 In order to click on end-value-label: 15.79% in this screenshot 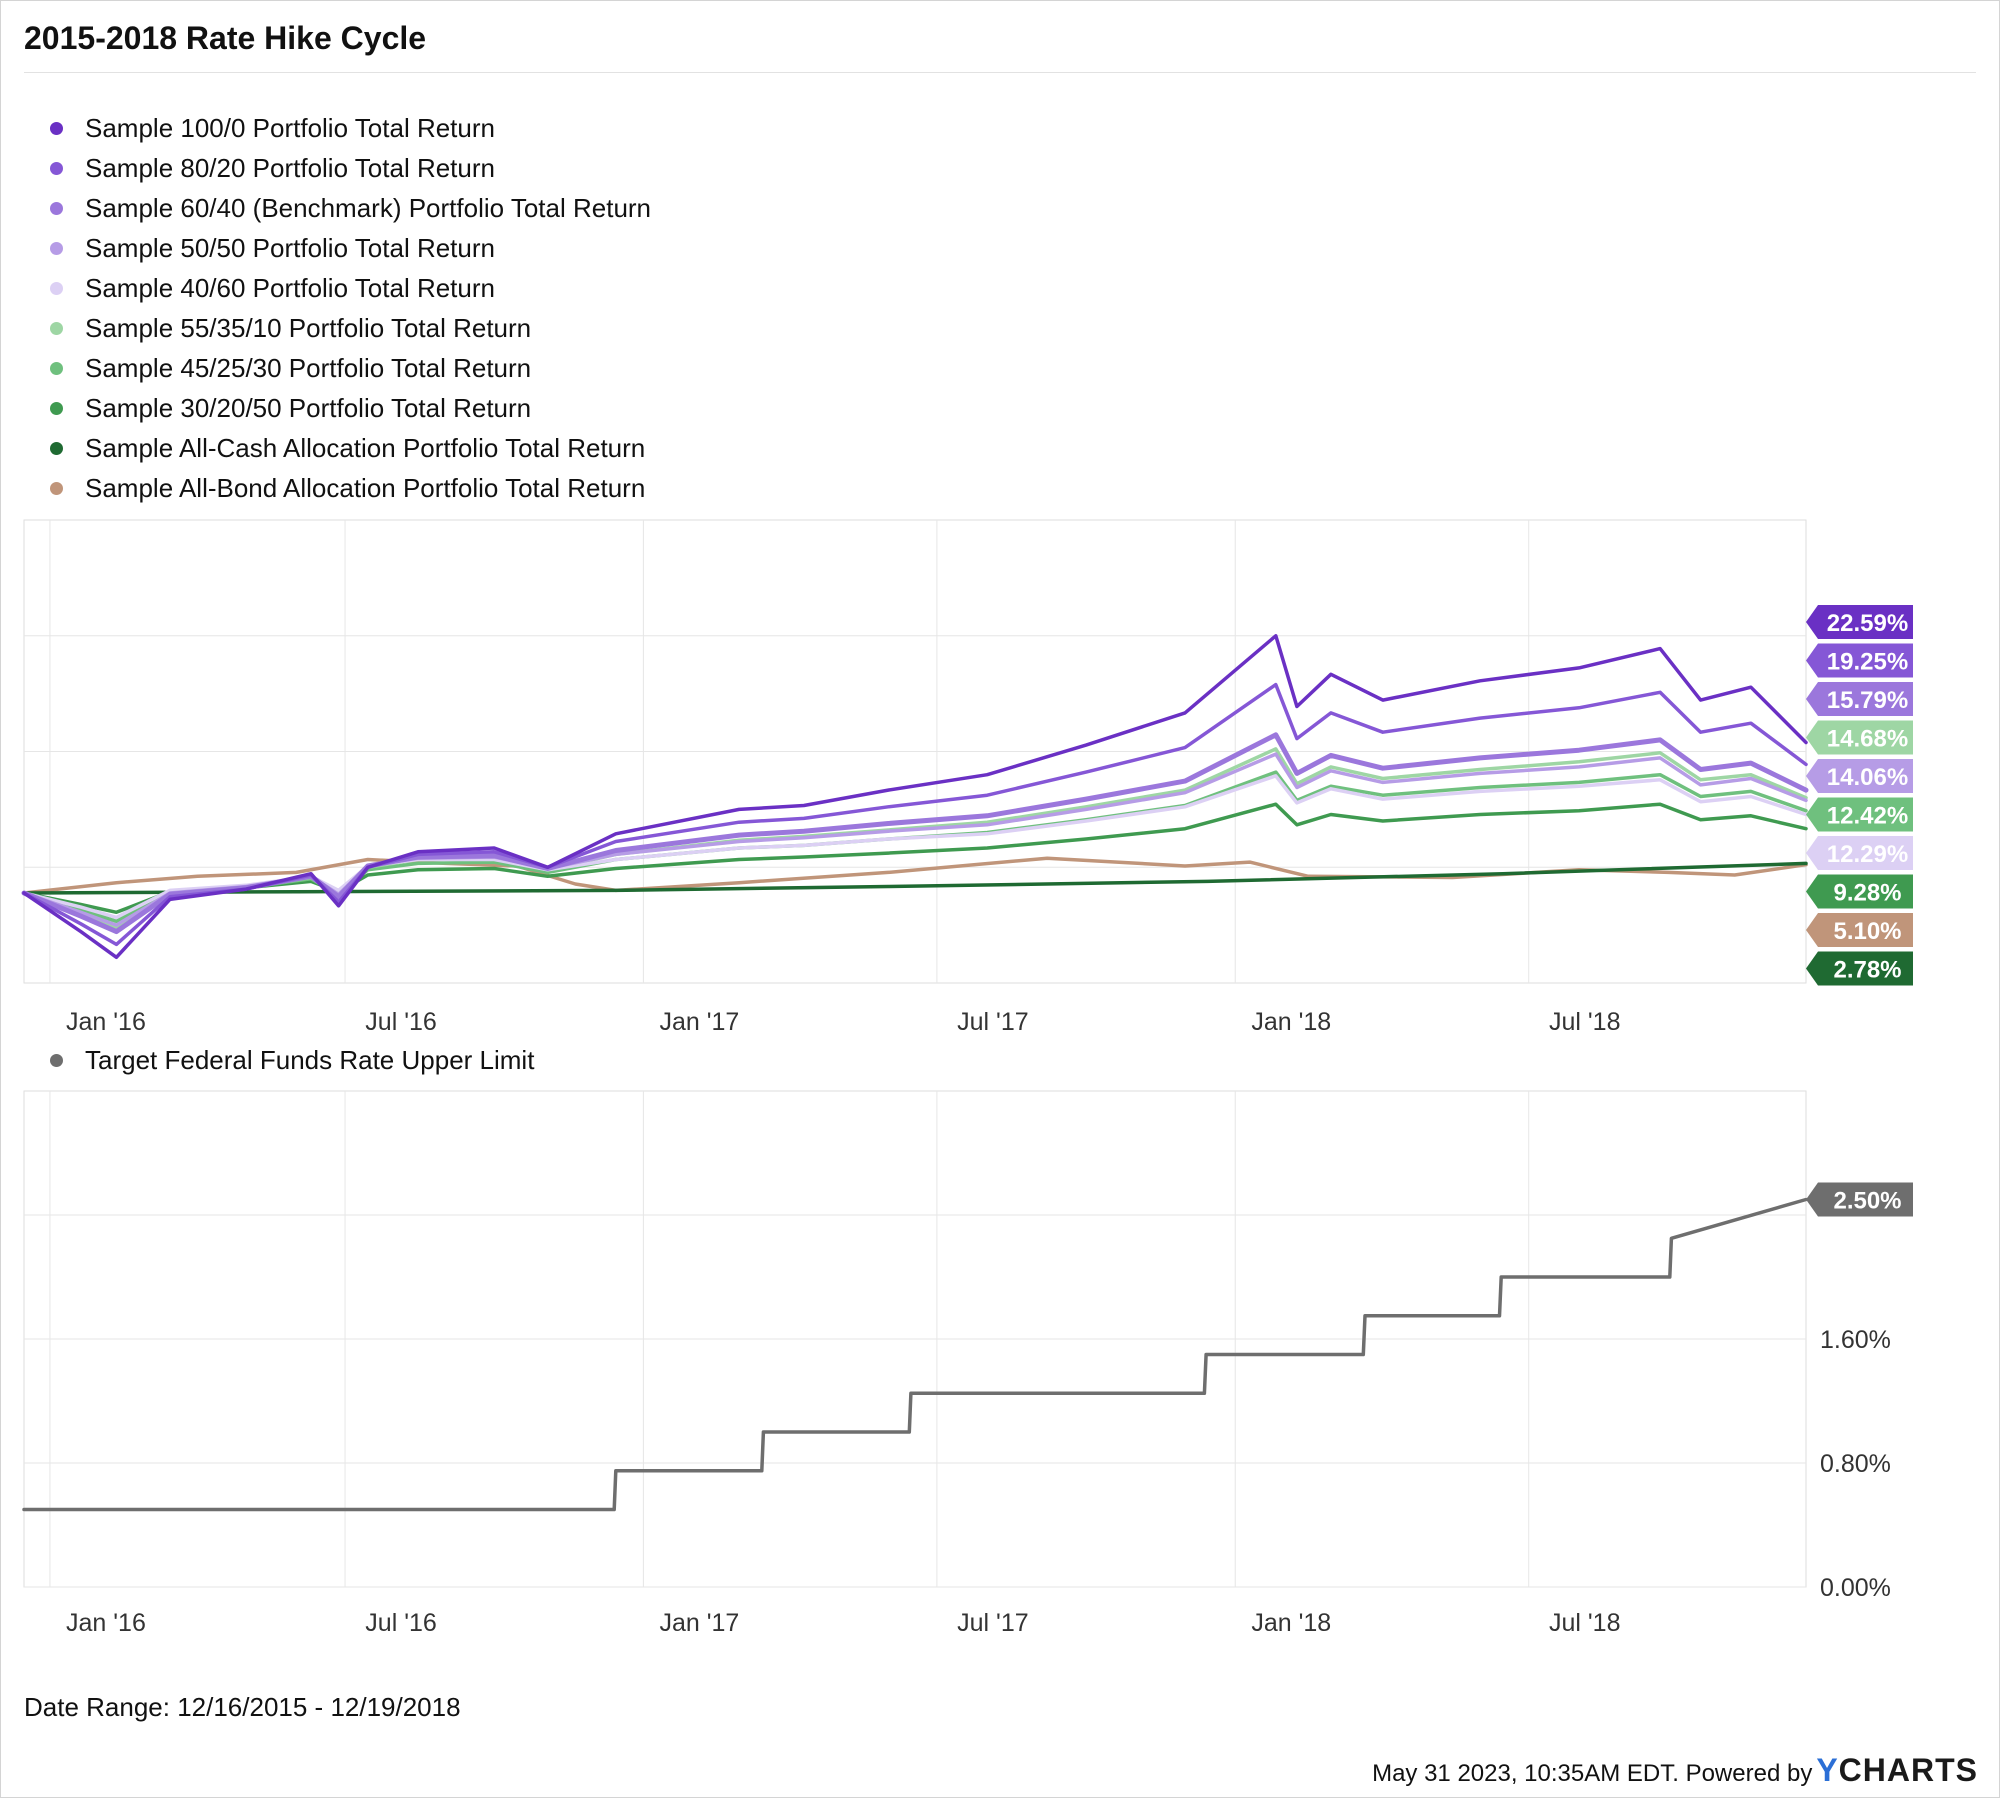, I will do `click(1867, 700)`.